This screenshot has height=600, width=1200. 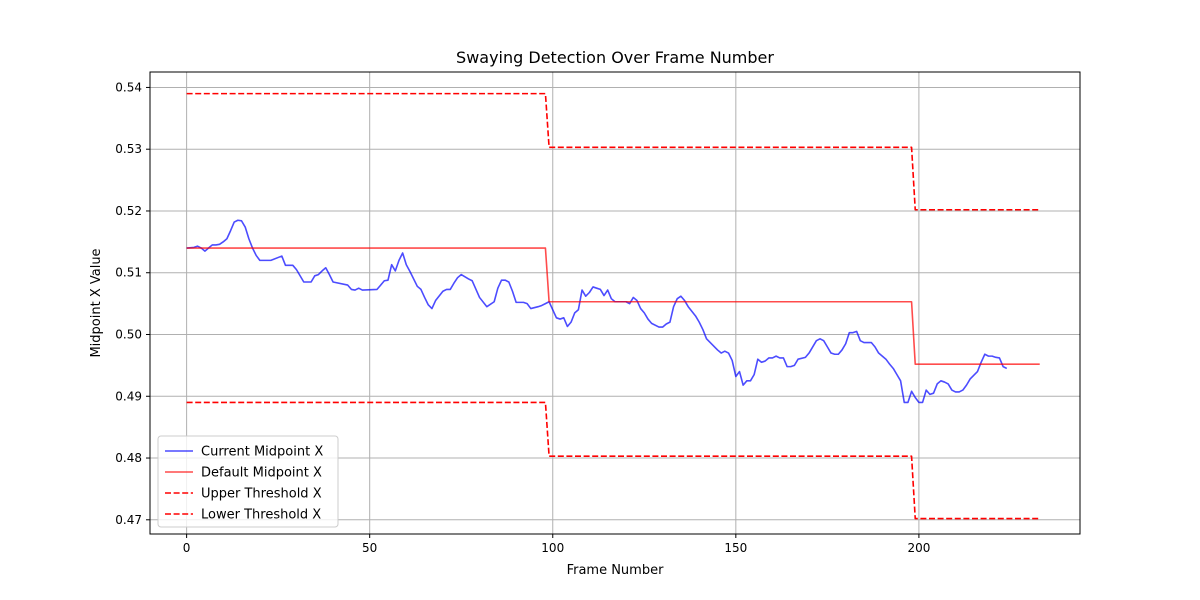 What do you see at coordinates (261, 515) in the screenshot?
I see `legend-label: Lower Threshold X` at bounding box center [261, 515].